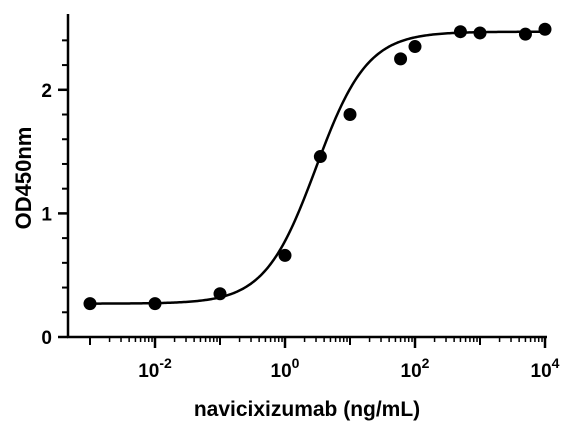 Image resolution: width=576 pixels, height=435 pixels. Describe the element at coordinates (307, 409) in the screenshot. I see `x-axis-title: navicixizumab (ng/mL)` at that location.